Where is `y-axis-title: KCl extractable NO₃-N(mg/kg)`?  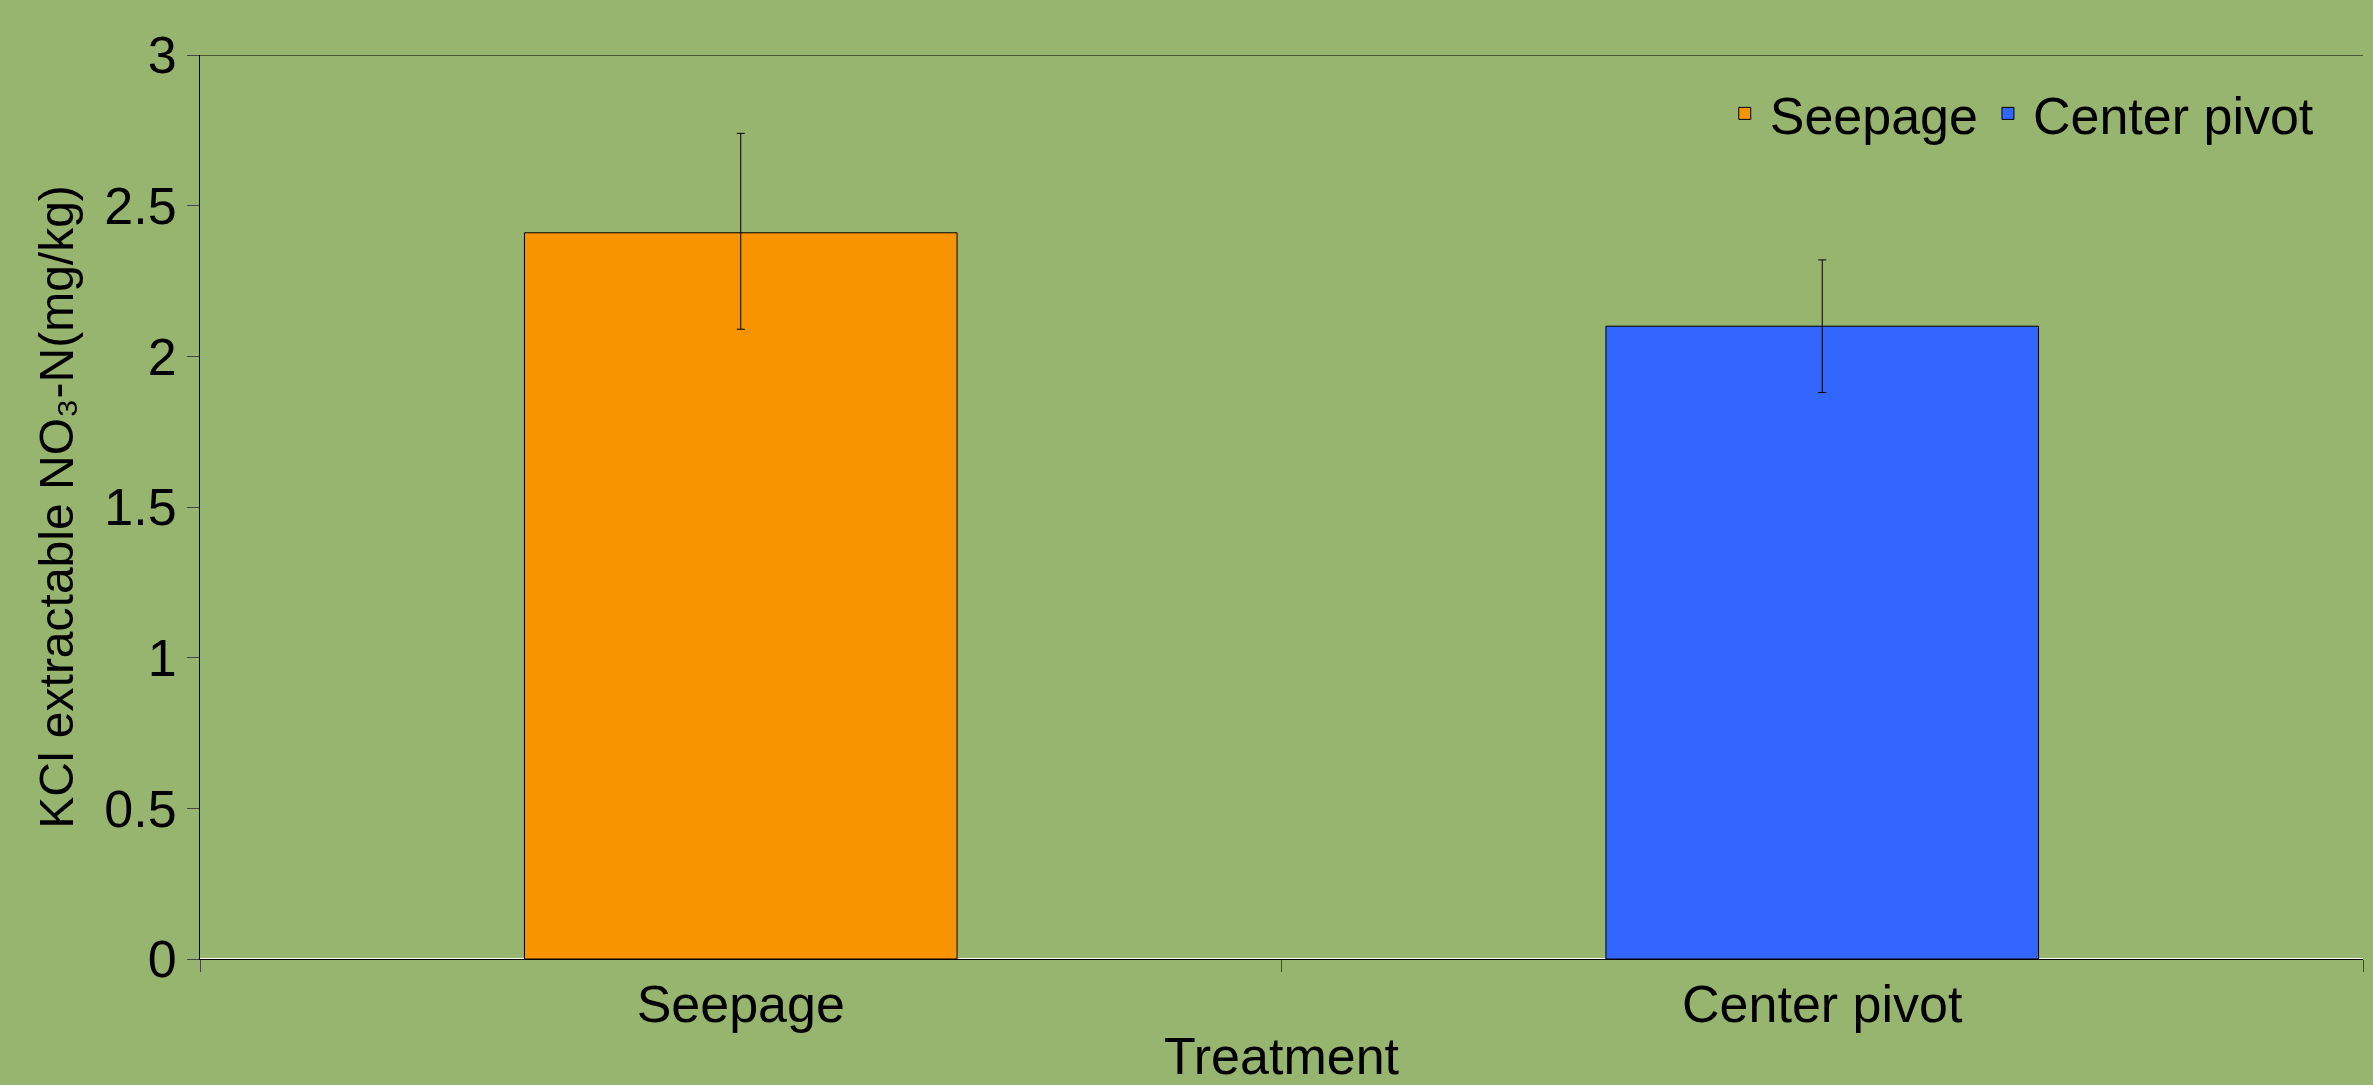
y-axis-title: KCl extractable NO₃-N(mg/kg) is located at coordinates (56, 507).